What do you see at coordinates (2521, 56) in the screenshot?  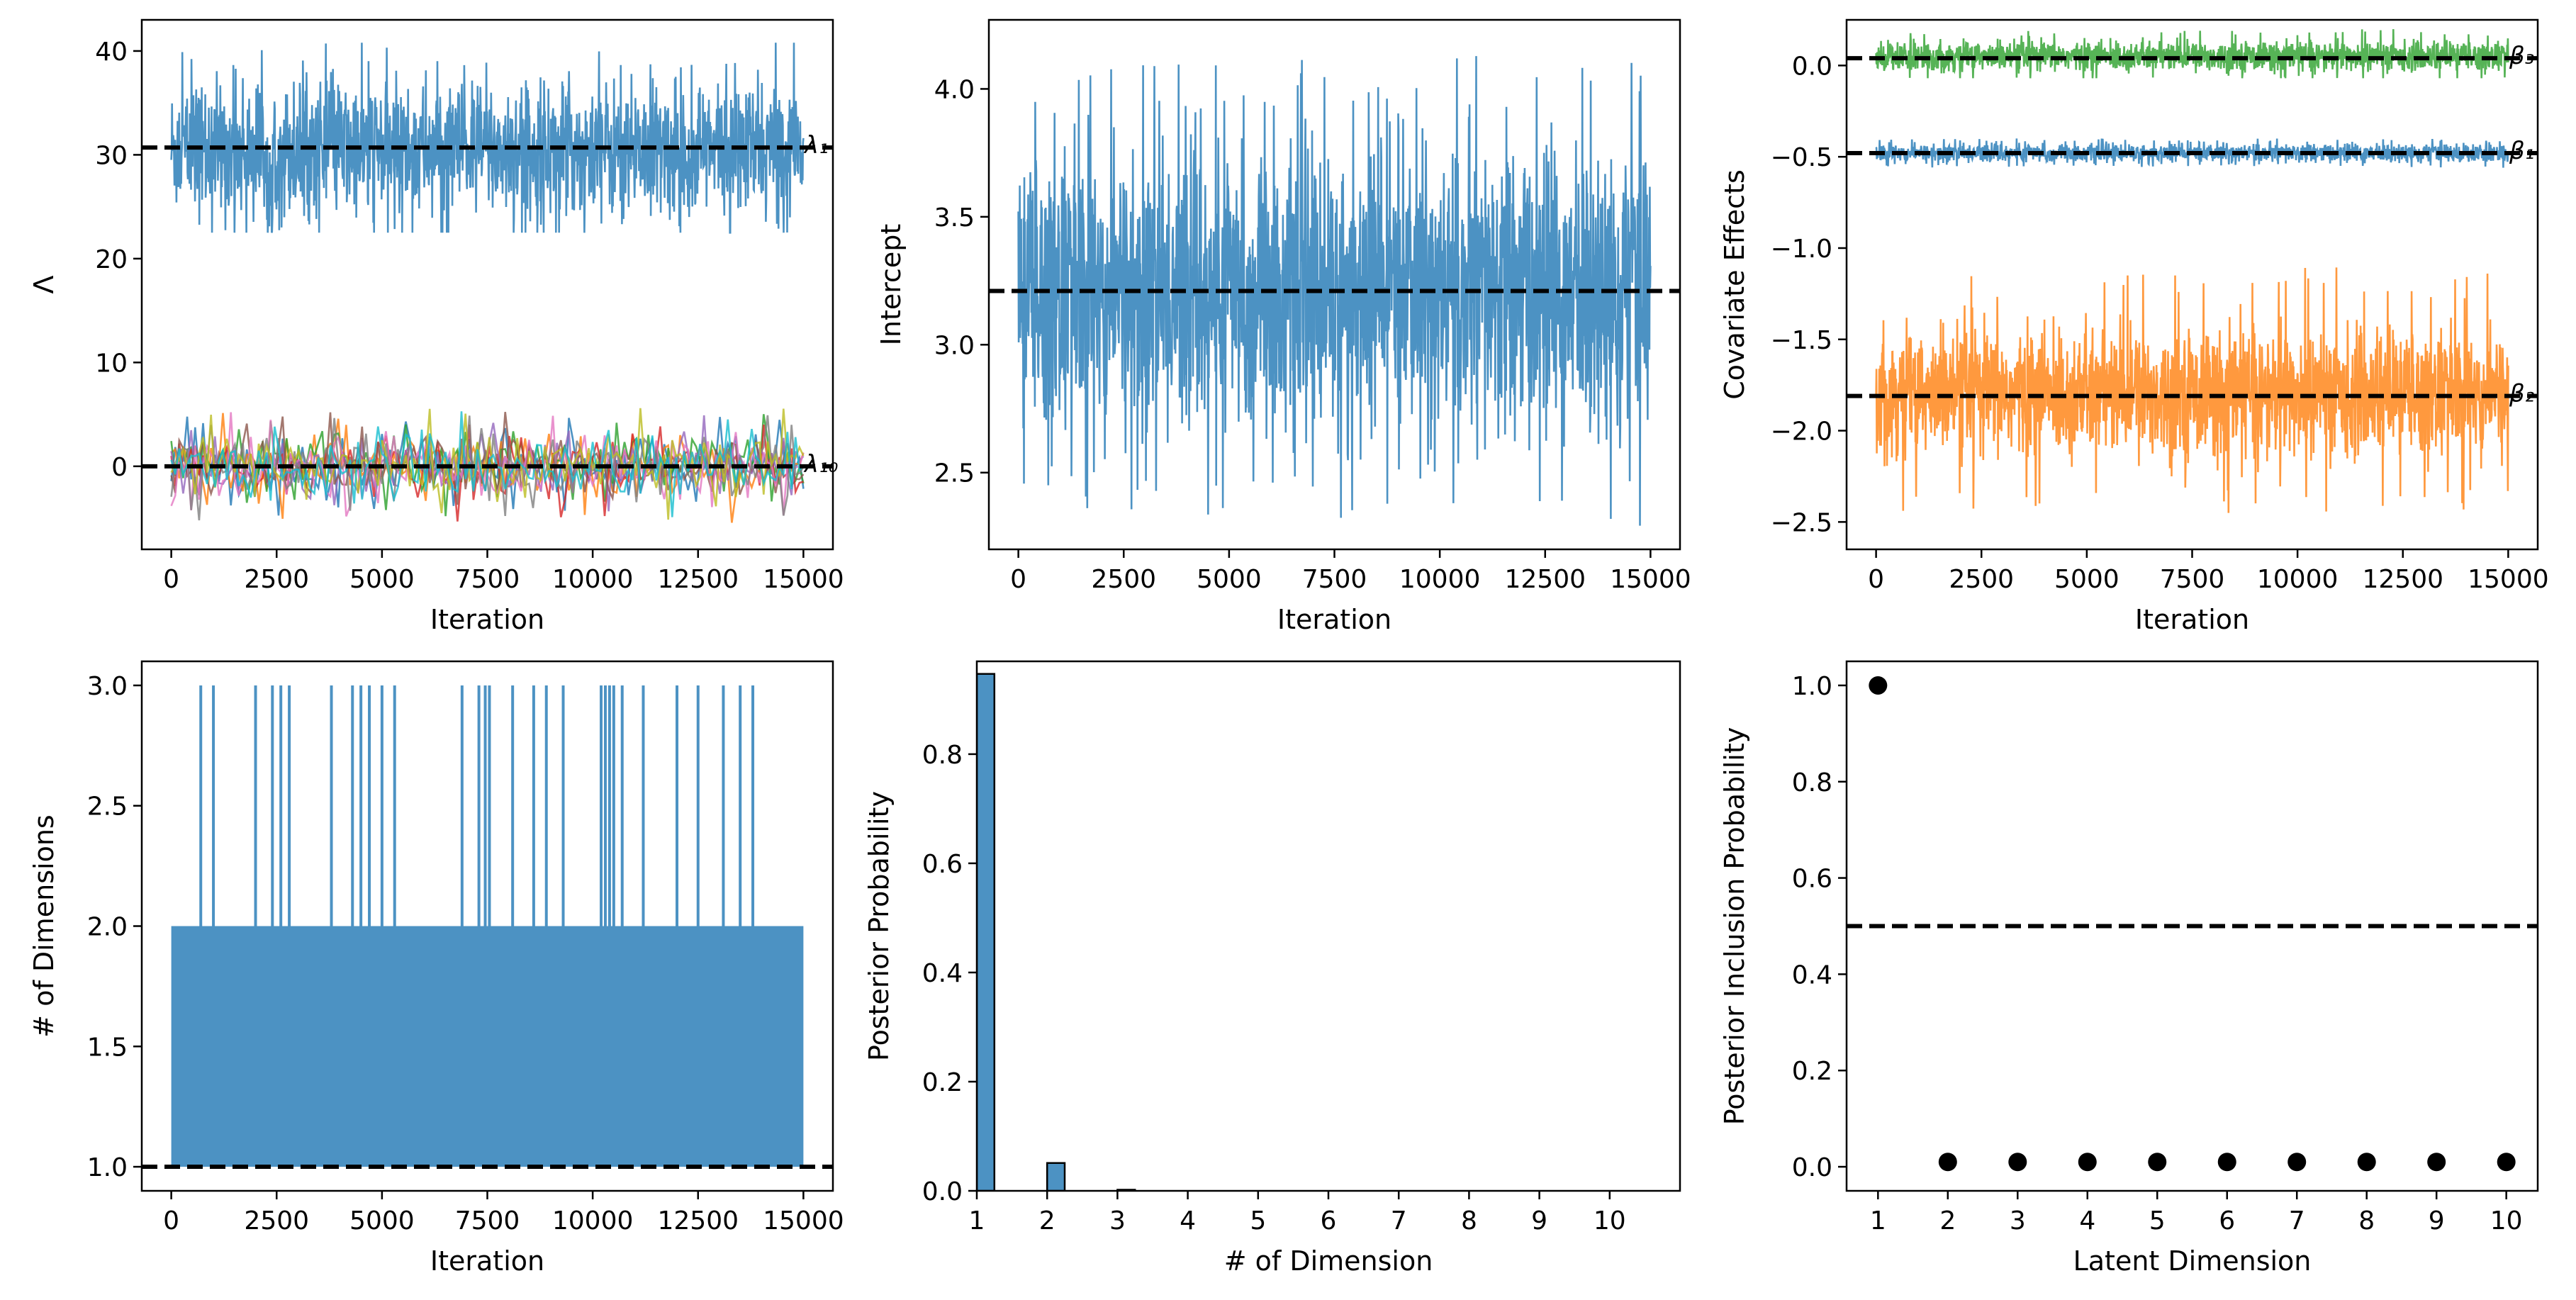 I see `reference-line-label: β₃` at bounding box center [2521, 56].